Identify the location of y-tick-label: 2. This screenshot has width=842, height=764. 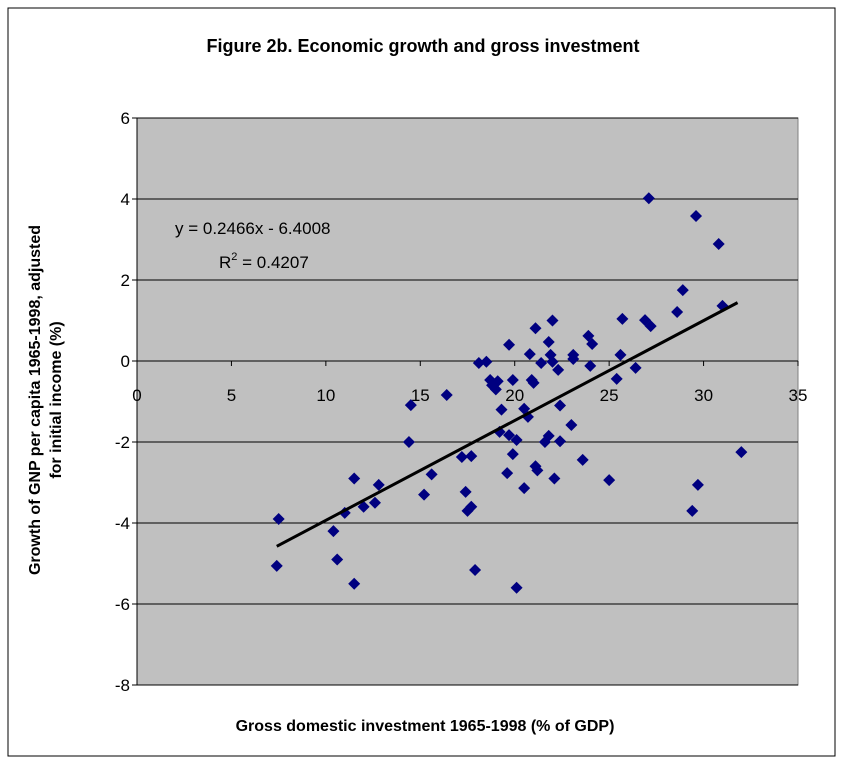
(125, 280).